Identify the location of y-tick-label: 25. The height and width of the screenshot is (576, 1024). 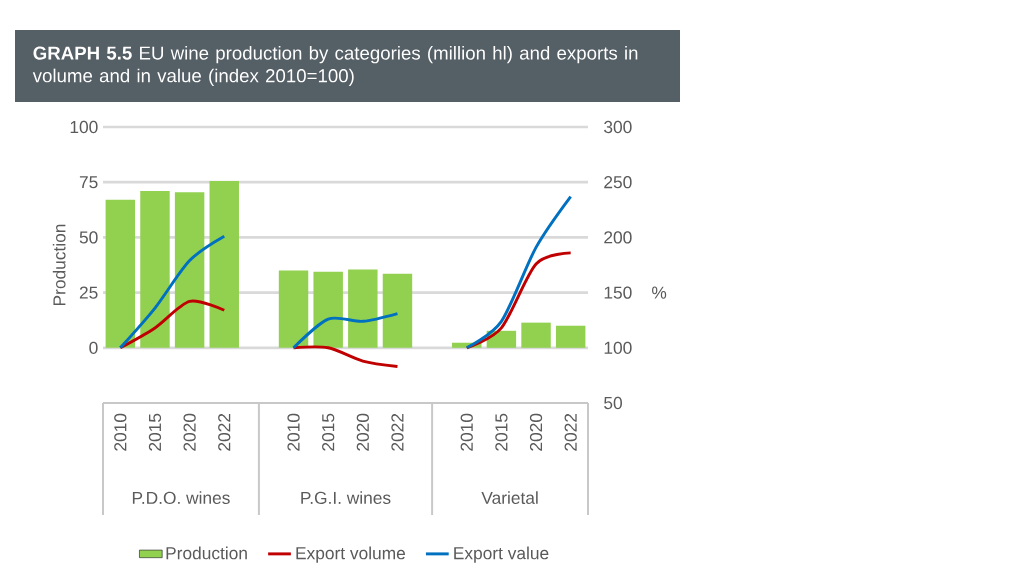
(88, 292).